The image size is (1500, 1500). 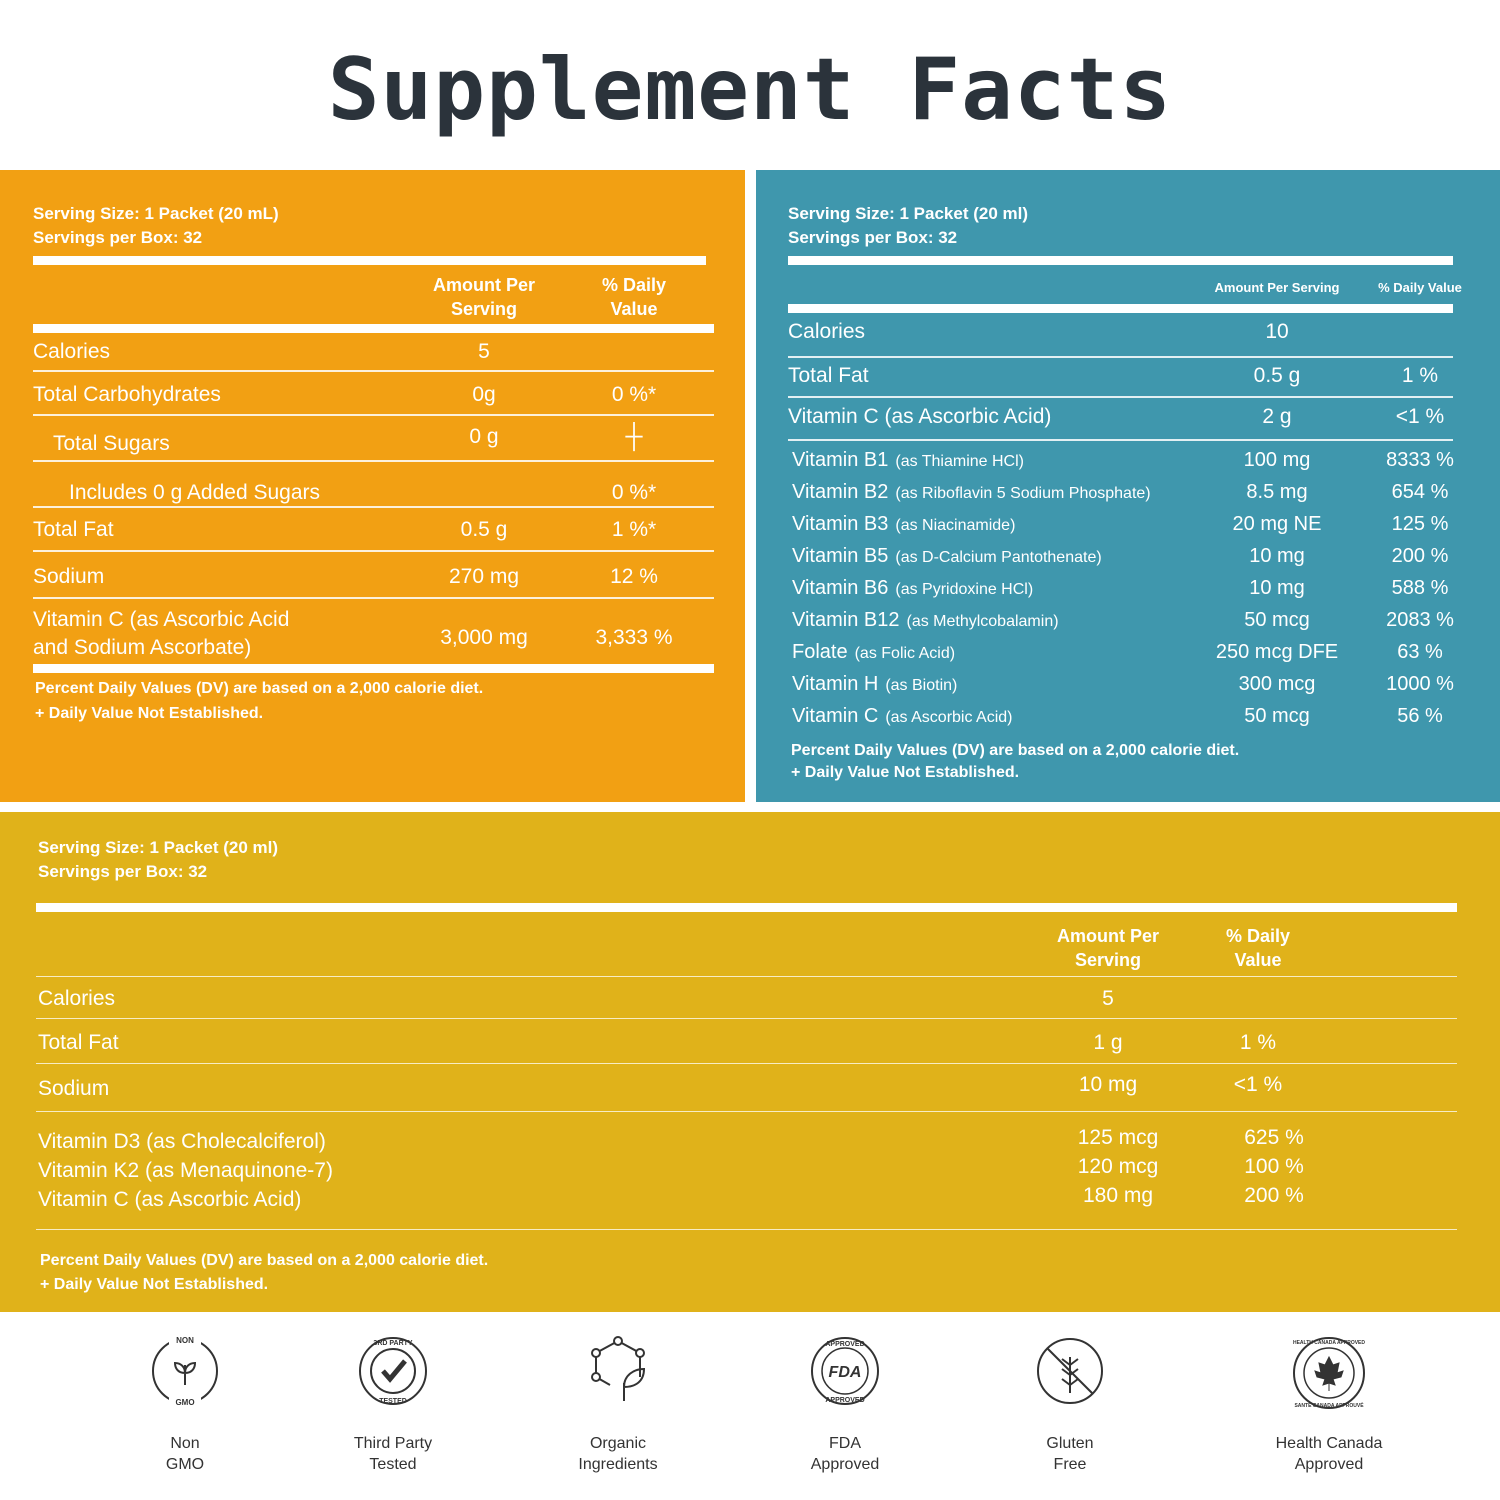 What do you see at coordinates (1420, 375) in the screenshot?
I see `row-dv: 1 %` at bounding box center [1420, 375].